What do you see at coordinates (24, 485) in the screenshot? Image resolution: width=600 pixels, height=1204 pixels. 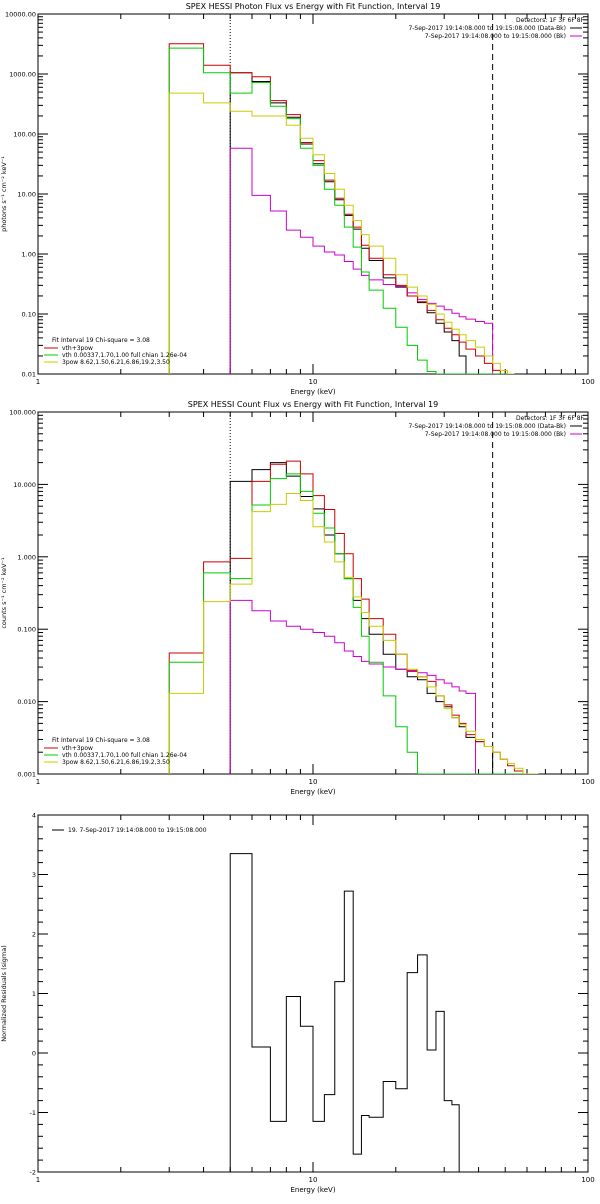 I see `y-tick-label: 10.000` at bounding box center [24, 485].